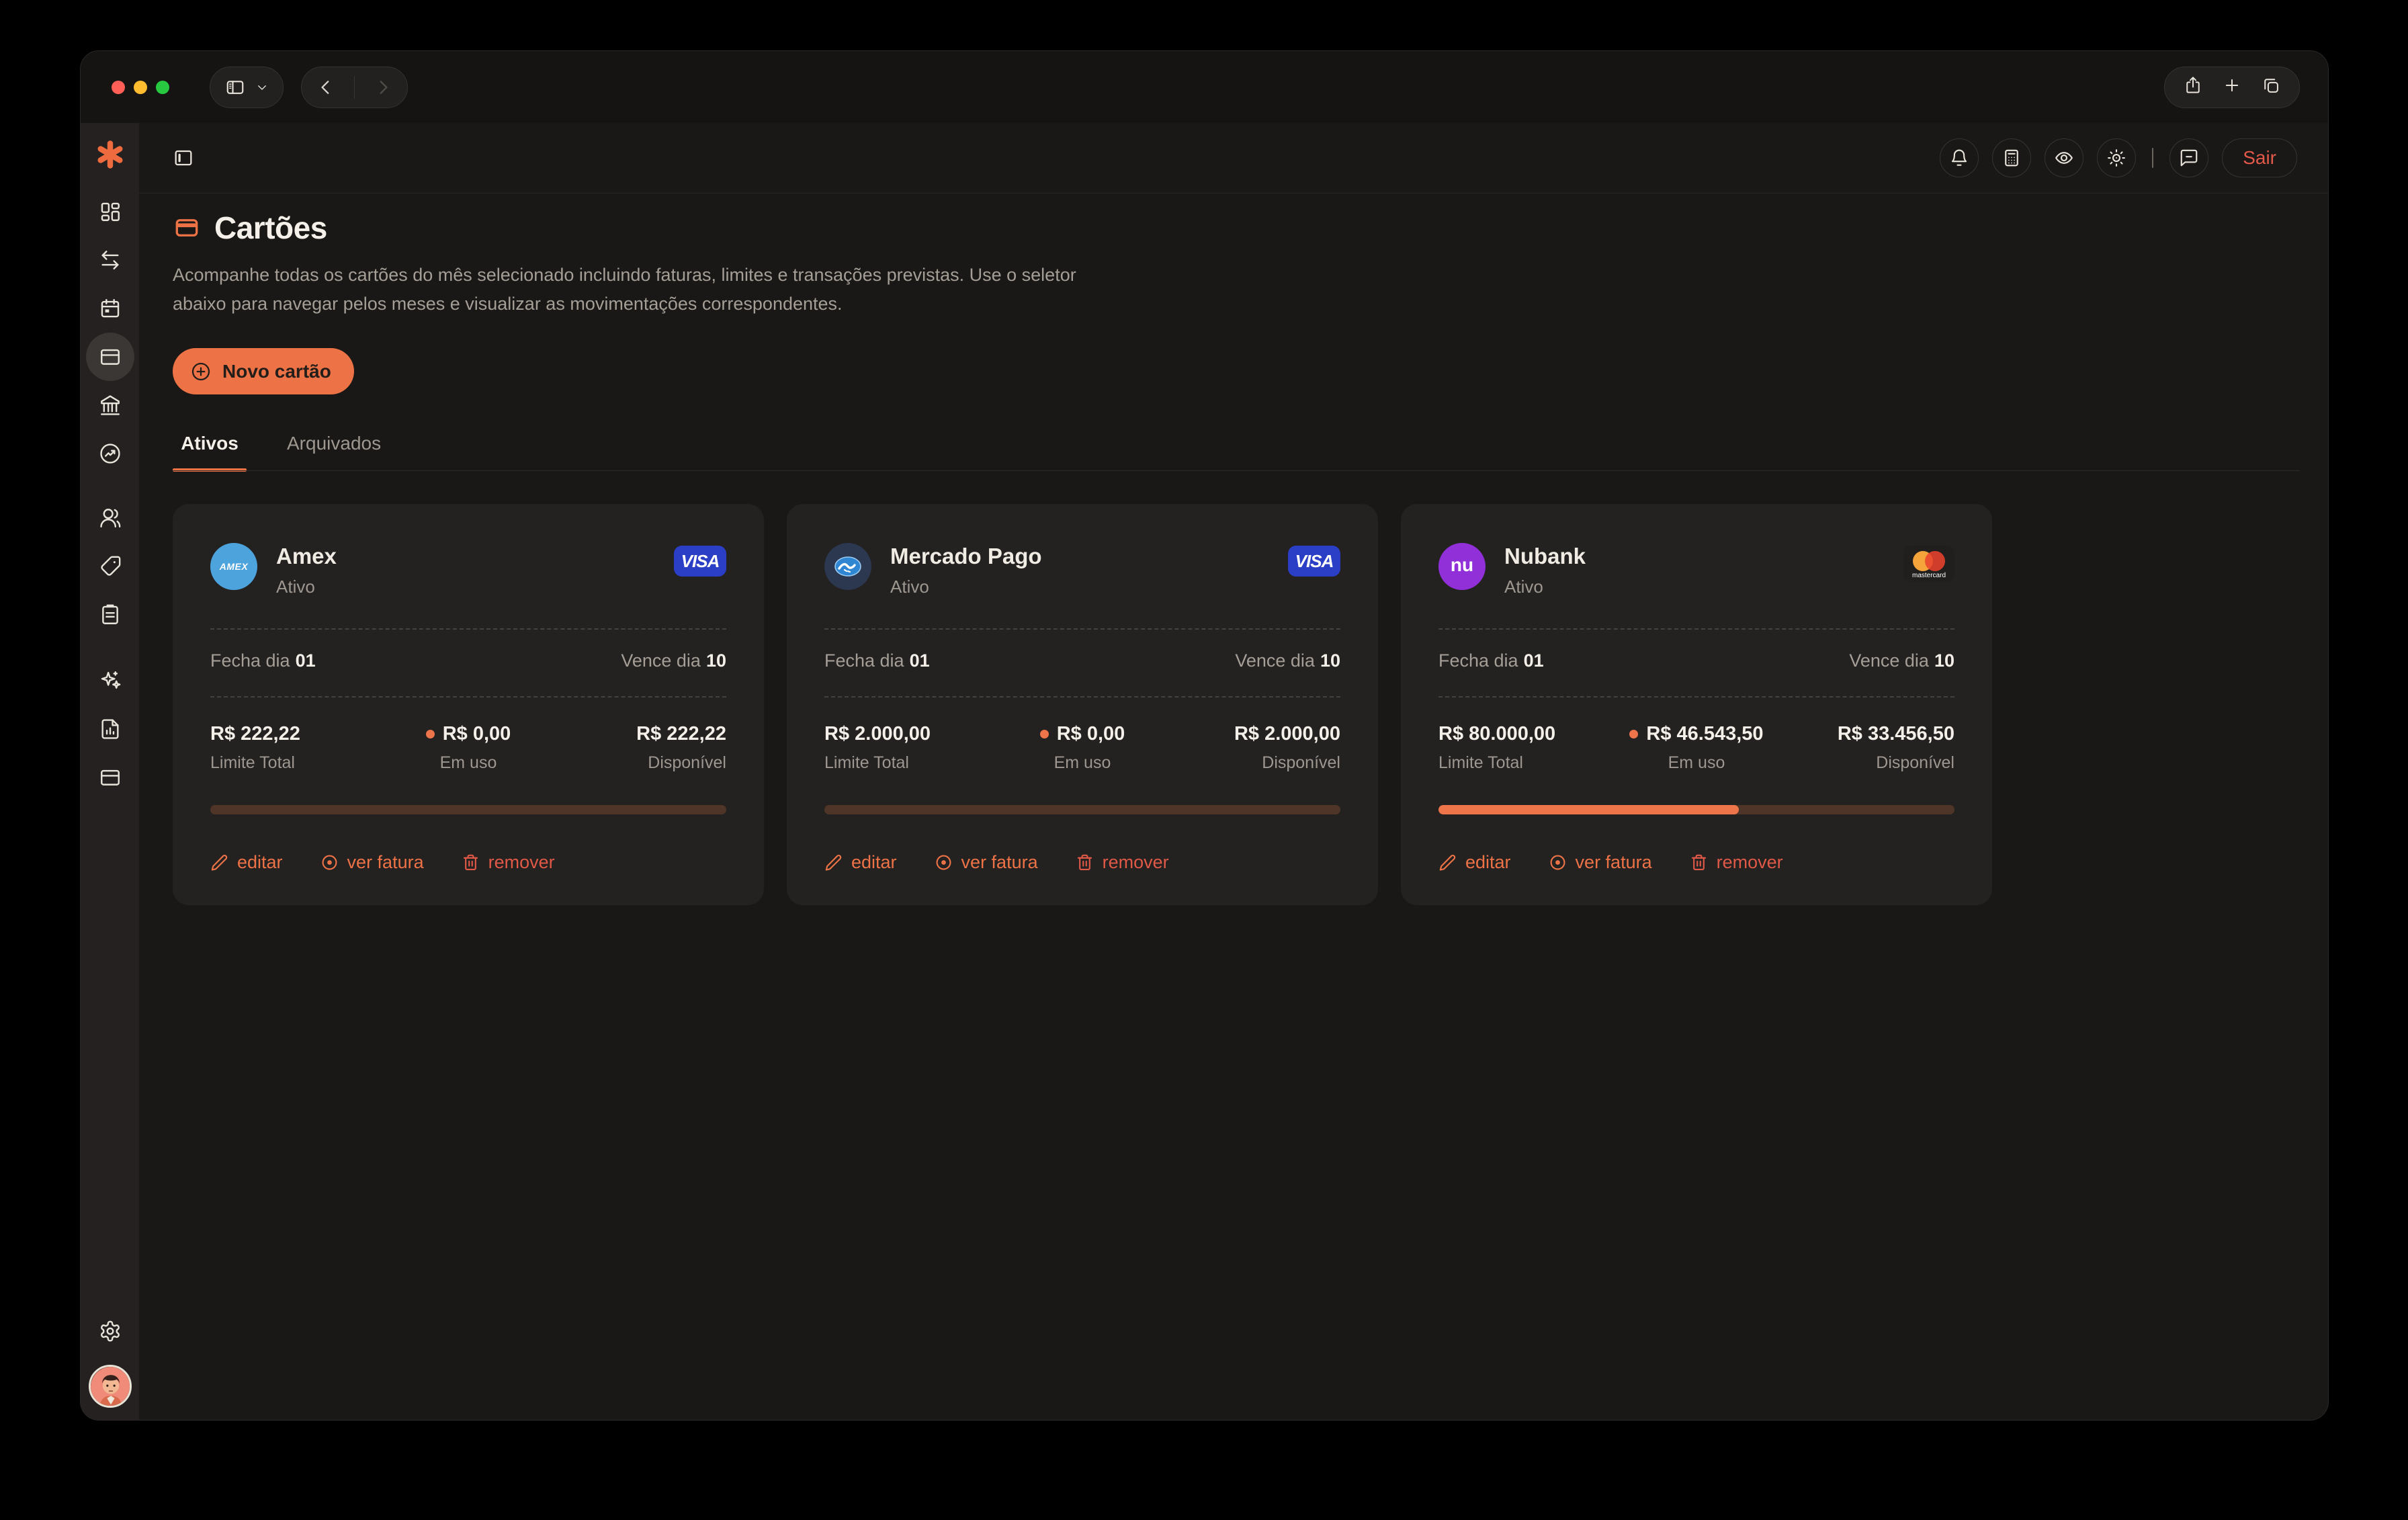 The width and height of the screenshot is (2408, 1520). I want to click on sidebar-item-transfers, so click(110, 260).